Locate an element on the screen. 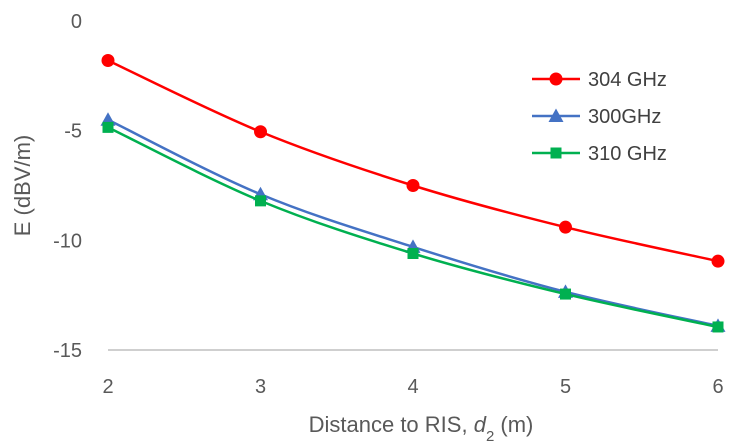  x-axis-title: Distance to RIS, d2 (m) is located at coordinates (421, 428).